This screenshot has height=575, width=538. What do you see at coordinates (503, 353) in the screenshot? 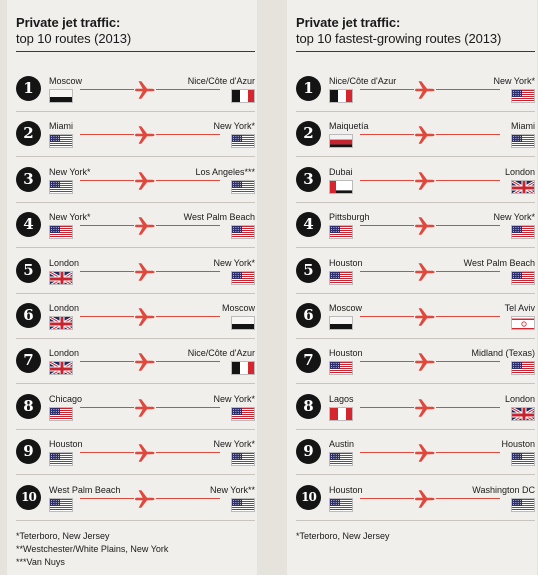
I see `destination-label: Midland (Texas)` at bounding box center [503, 353].